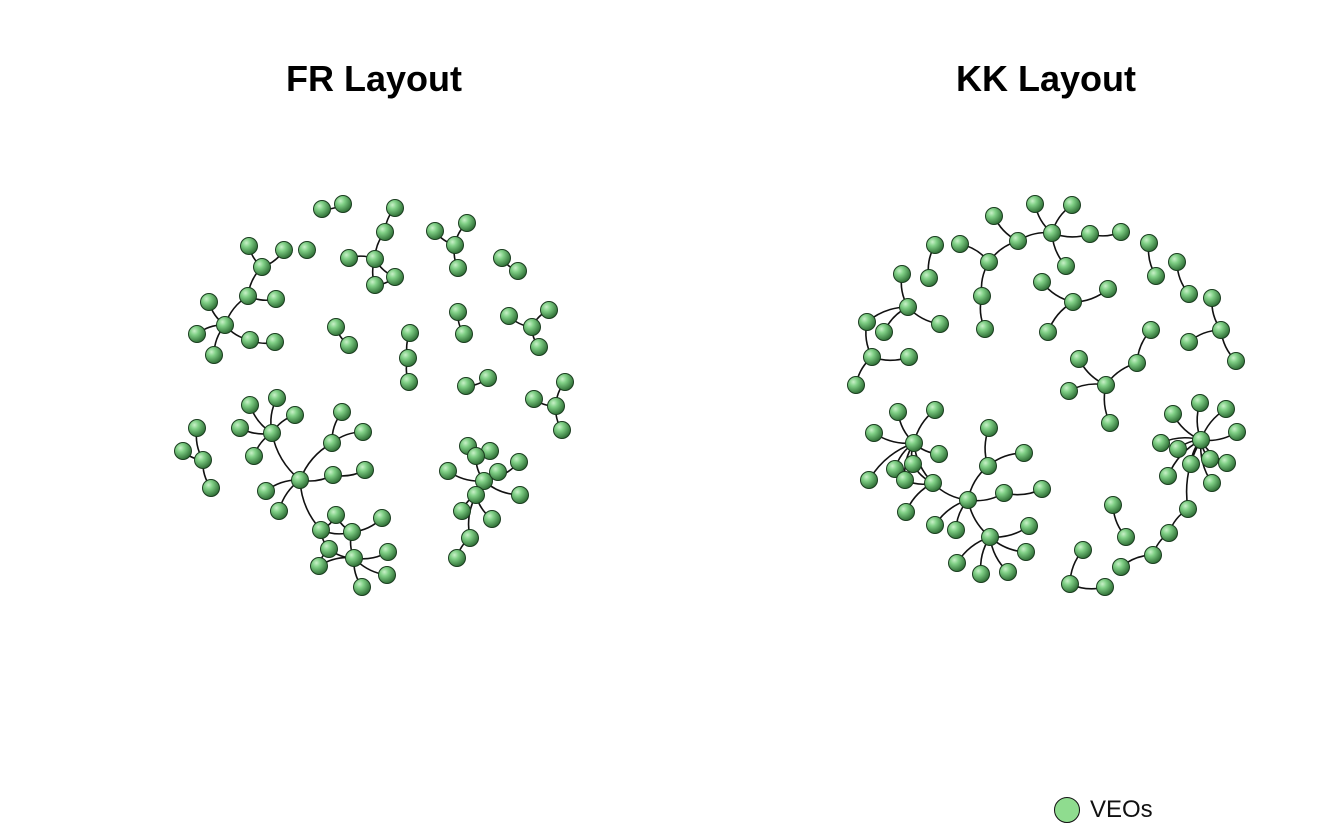 This screenshot has width=1344, height=830. I want to click on legend: VEOs, so click(1103, 810).